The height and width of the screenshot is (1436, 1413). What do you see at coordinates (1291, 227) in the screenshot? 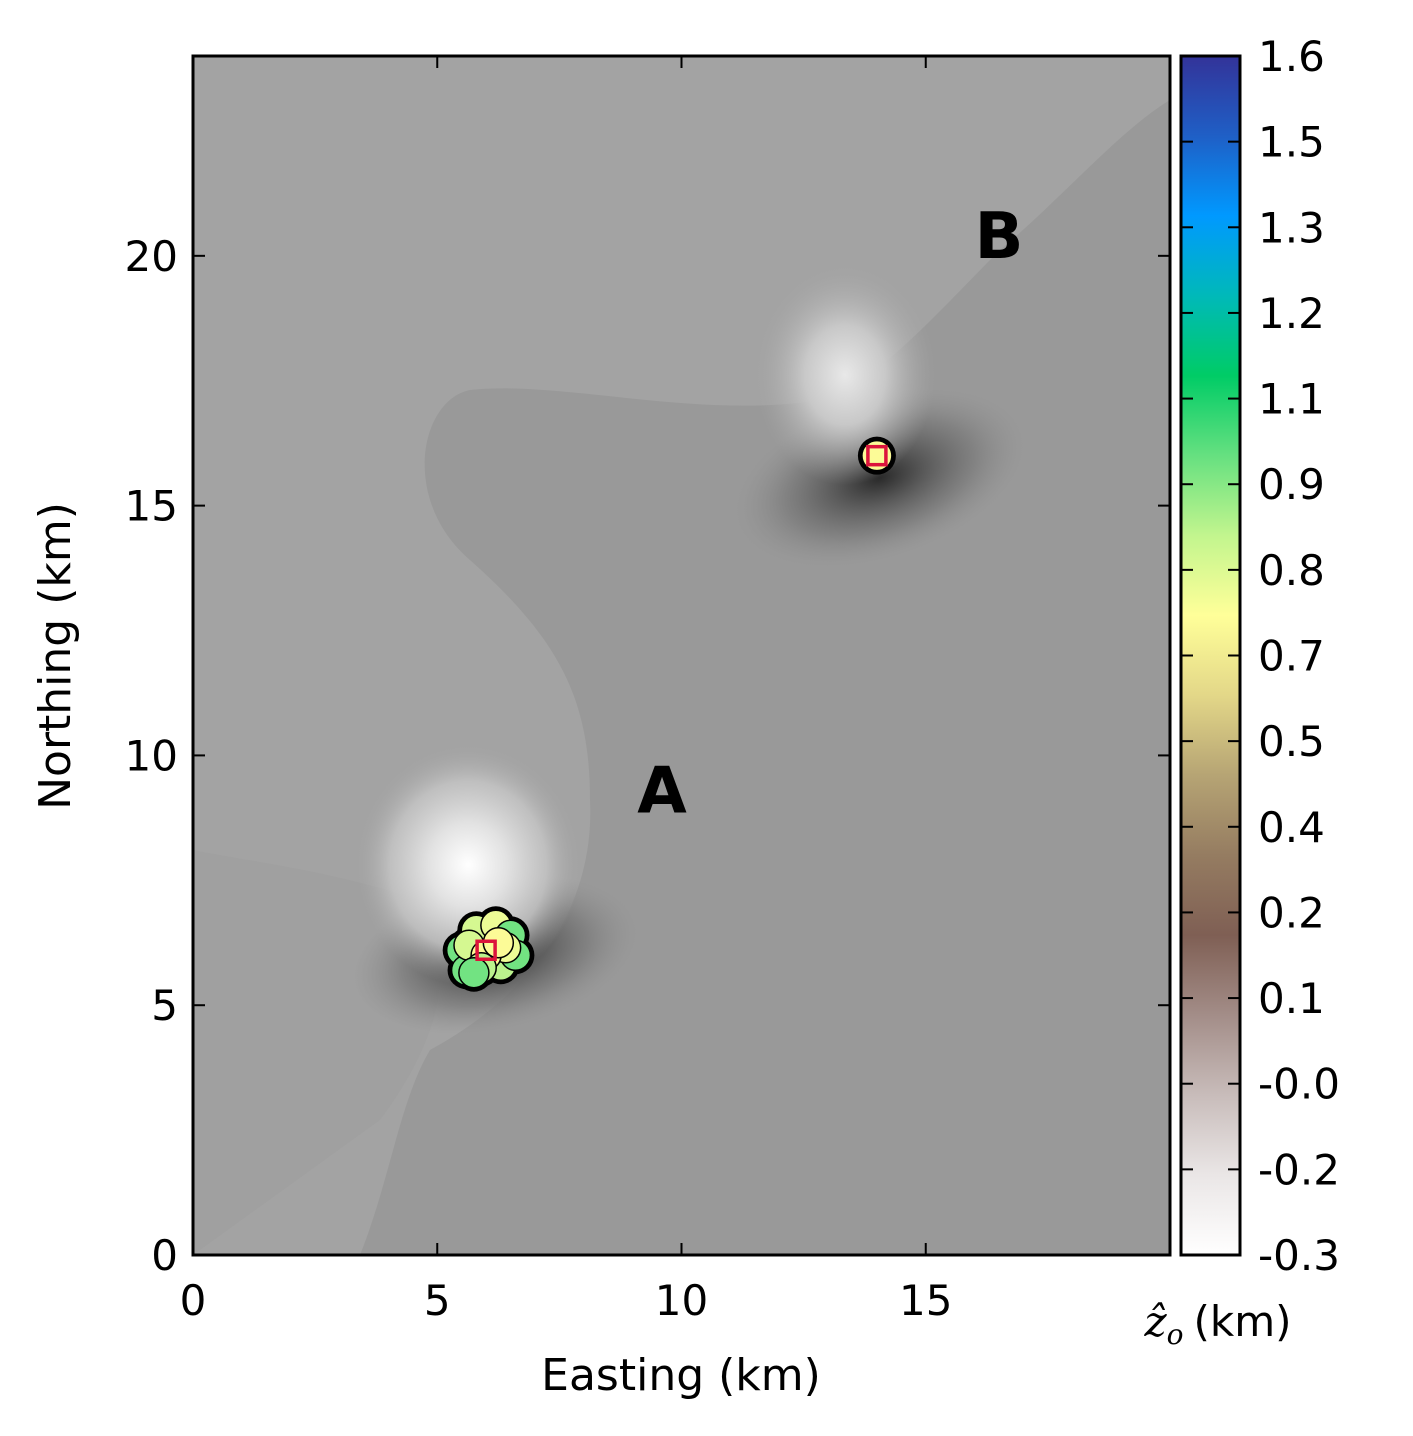
I see `colorbar-tick-label: 1.3` at bounding box center [1291, 227].